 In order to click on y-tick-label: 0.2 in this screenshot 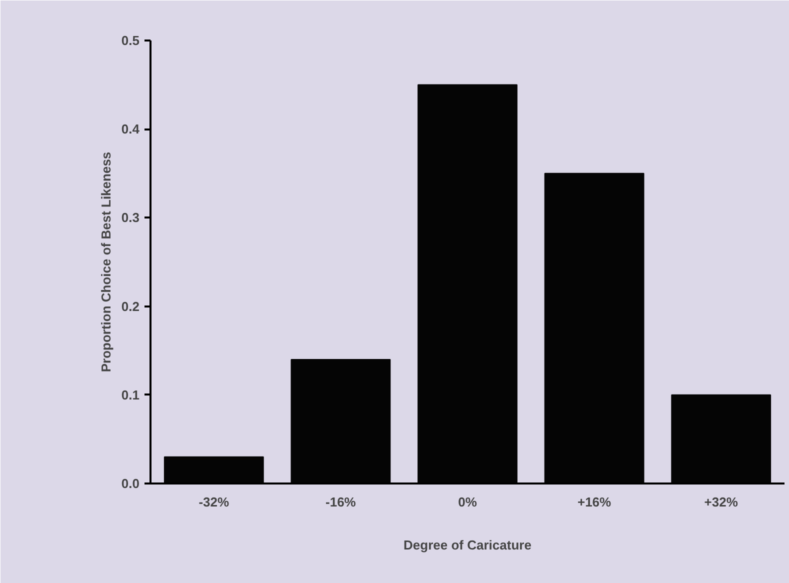, I will do `click(130, 306)`.